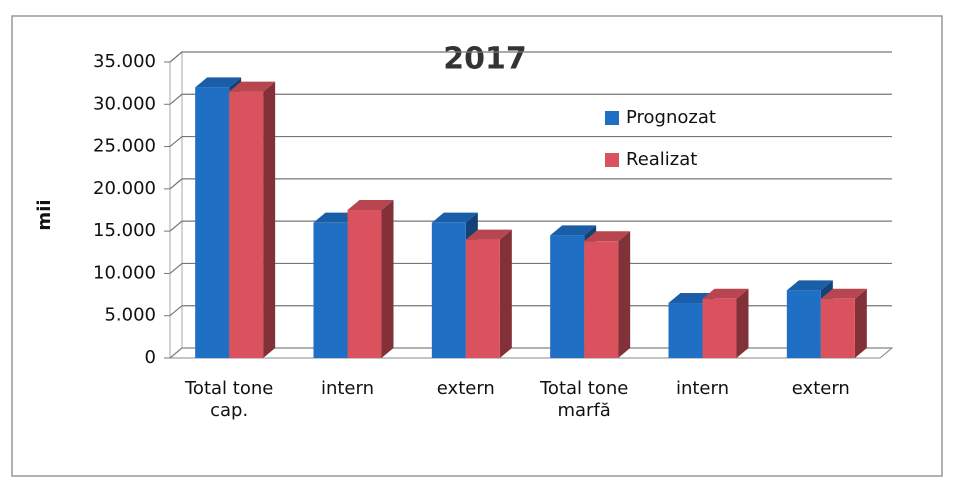 Image resolution: width=954 pixels, height=480 pixels. I want to click on legend-label: Prognozat, so click(671, 117).